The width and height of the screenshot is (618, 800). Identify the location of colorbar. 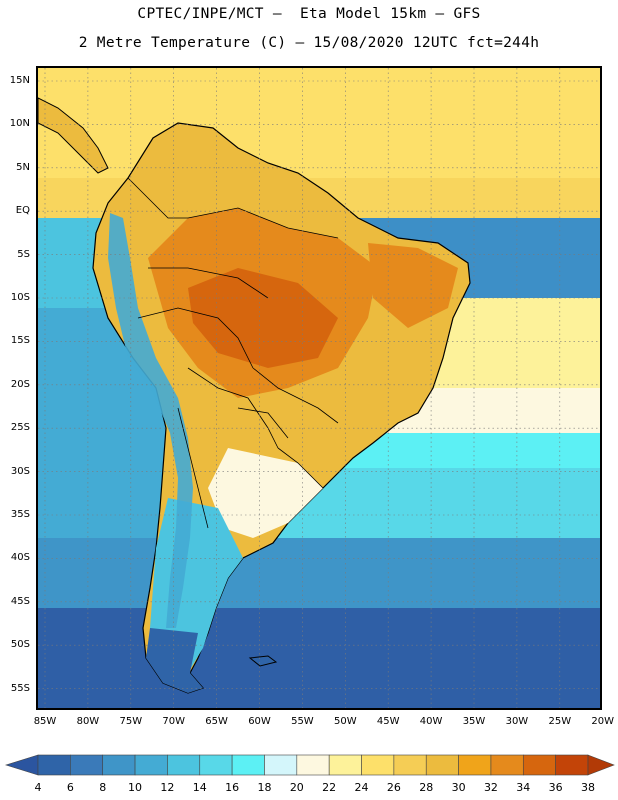
(309, 765).